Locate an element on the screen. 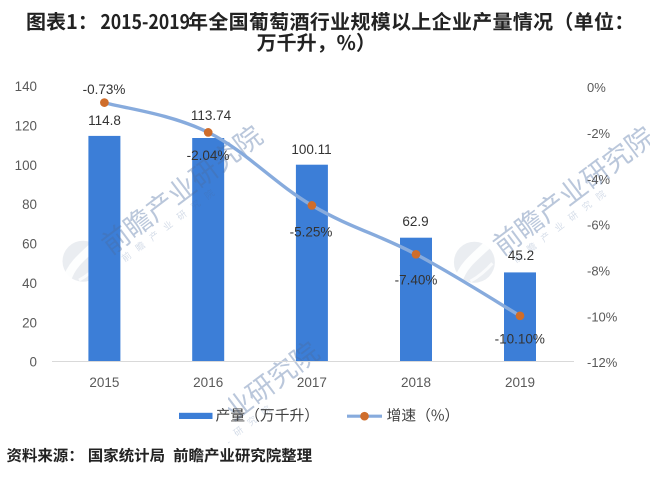  svg-text: -0.73% is located at coordinates (104, 89).